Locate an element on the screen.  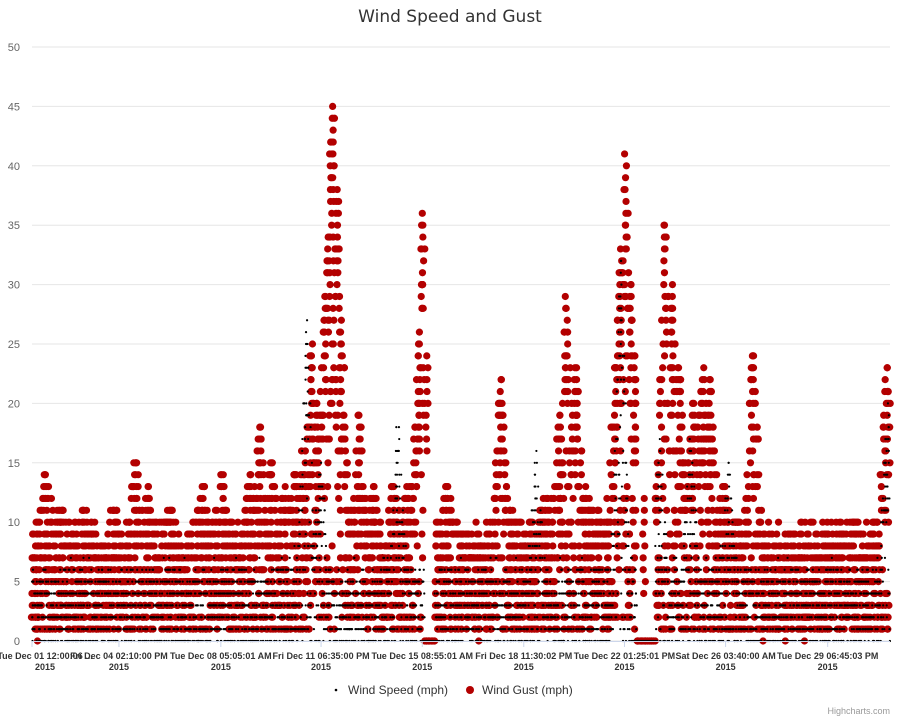
y-tick-label-35: 35 is located at coordinates (14, 226).